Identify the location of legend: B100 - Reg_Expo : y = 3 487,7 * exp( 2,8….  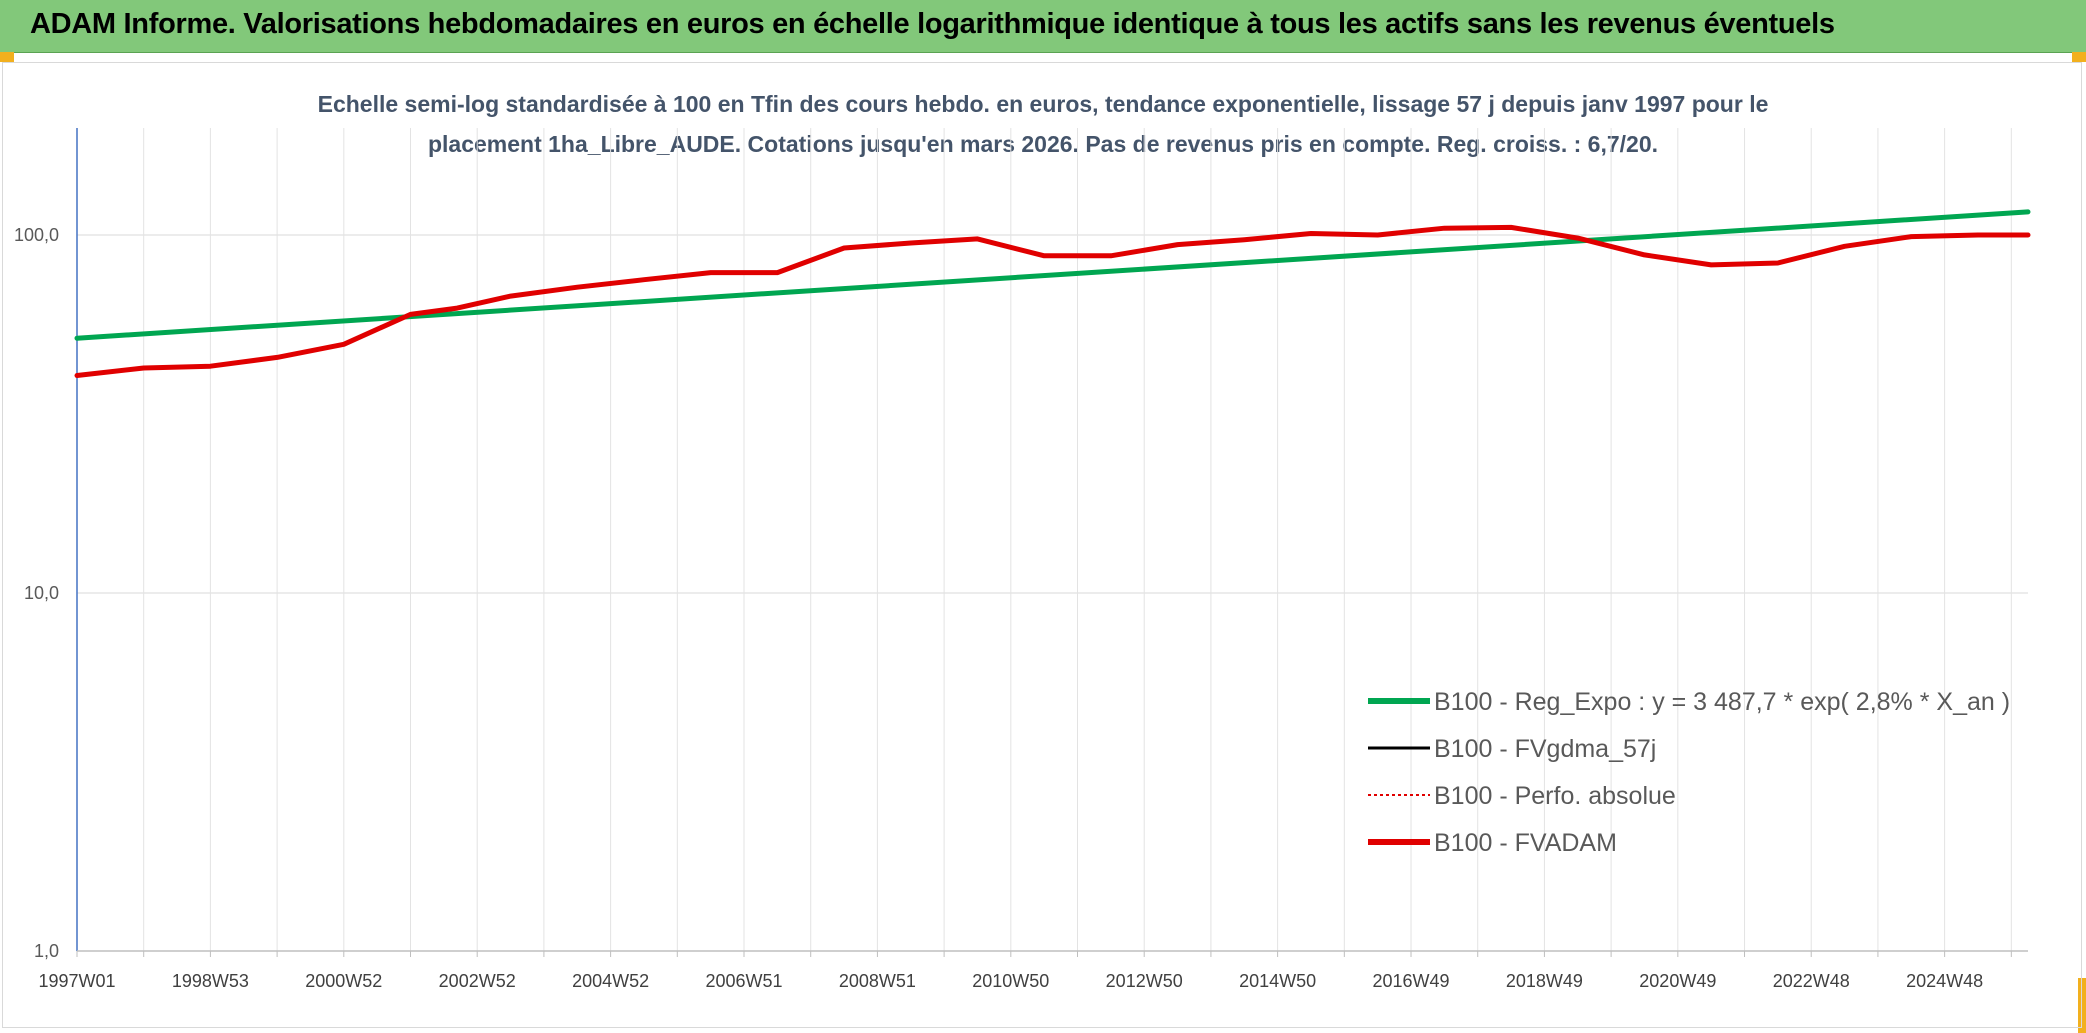
(1689, 772).